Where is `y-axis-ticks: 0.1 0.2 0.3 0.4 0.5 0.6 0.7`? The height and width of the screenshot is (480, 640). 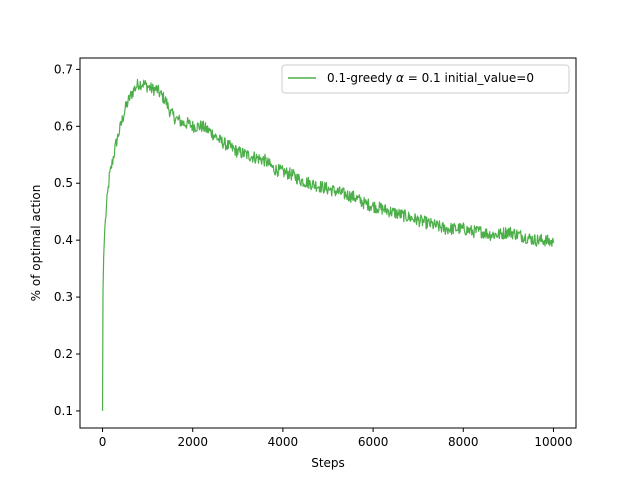 y-axis-ticks: 0.1 0.2 0.3 0.4 0.5 0.6 0.7 is located at coordinates (67, 240).